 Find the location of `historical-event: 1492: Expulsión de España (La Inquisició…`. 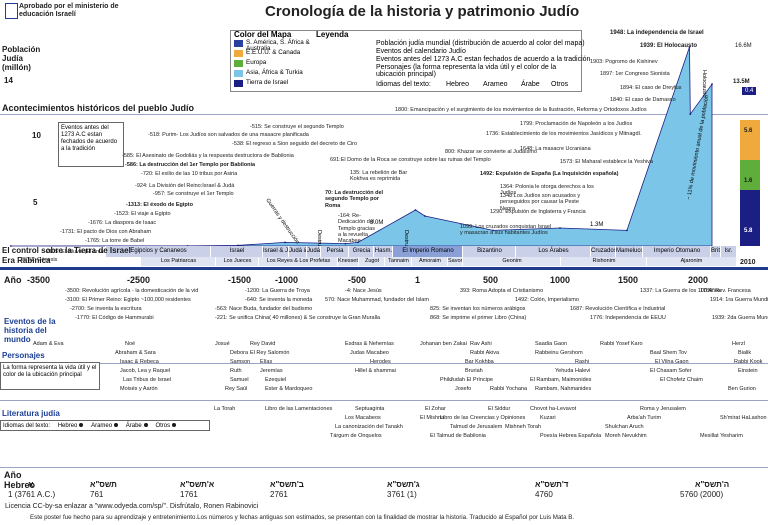

historical-event: 1492: Expulsión de España (La Inquisició… is located at coordinates (549, 174).